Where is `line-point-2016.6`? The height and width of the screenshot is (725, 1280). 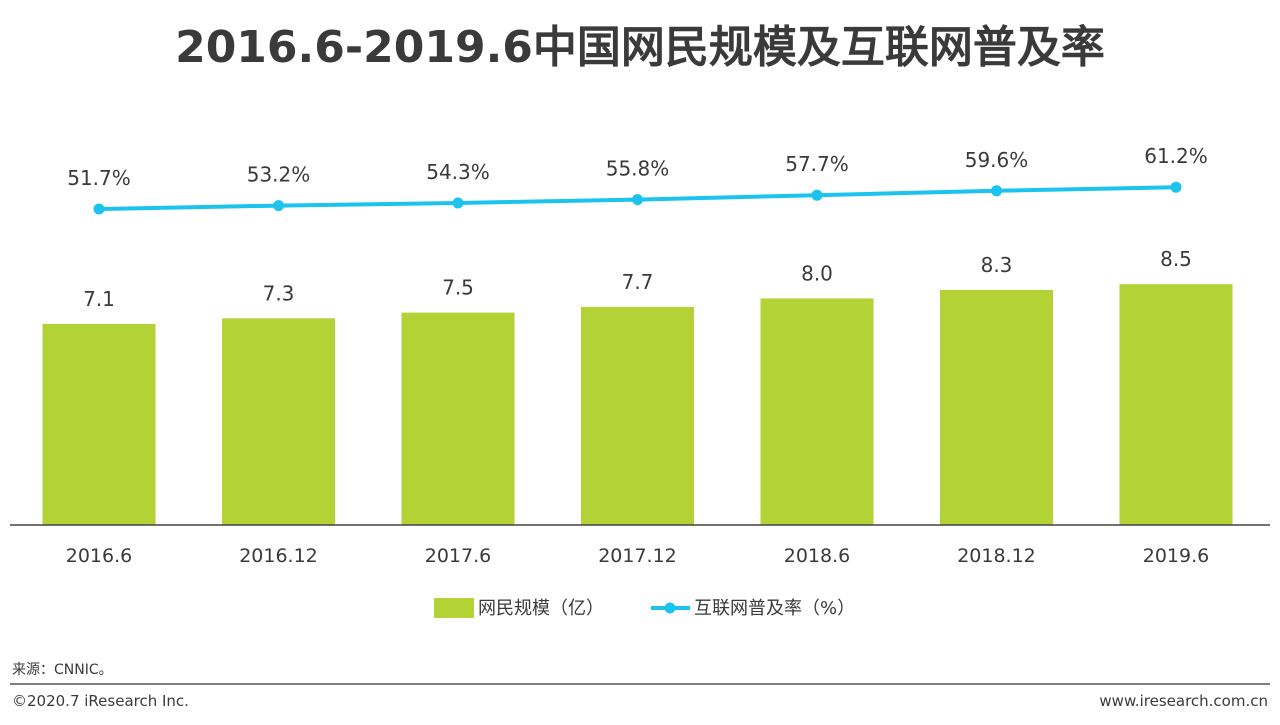 line-point-2016.6 is located at coordinates (99, 209).